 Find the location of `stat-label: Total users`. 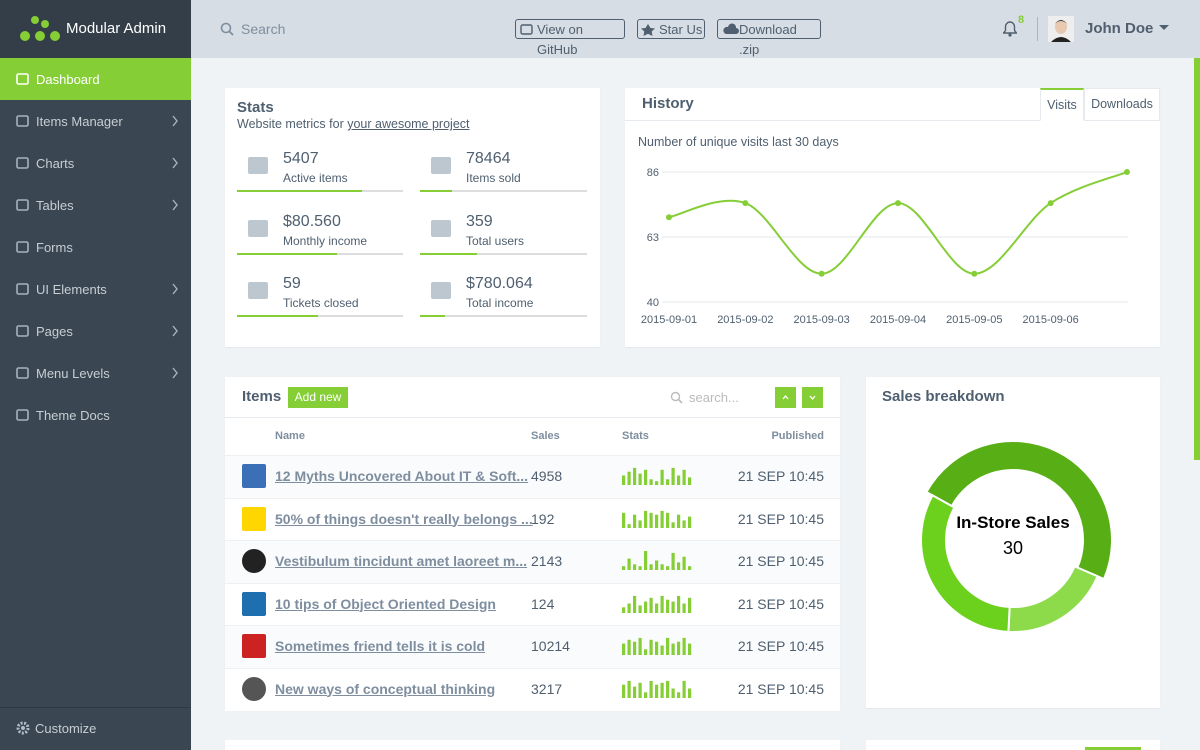

stat-label: Total users is located at coordinates (495, 240).